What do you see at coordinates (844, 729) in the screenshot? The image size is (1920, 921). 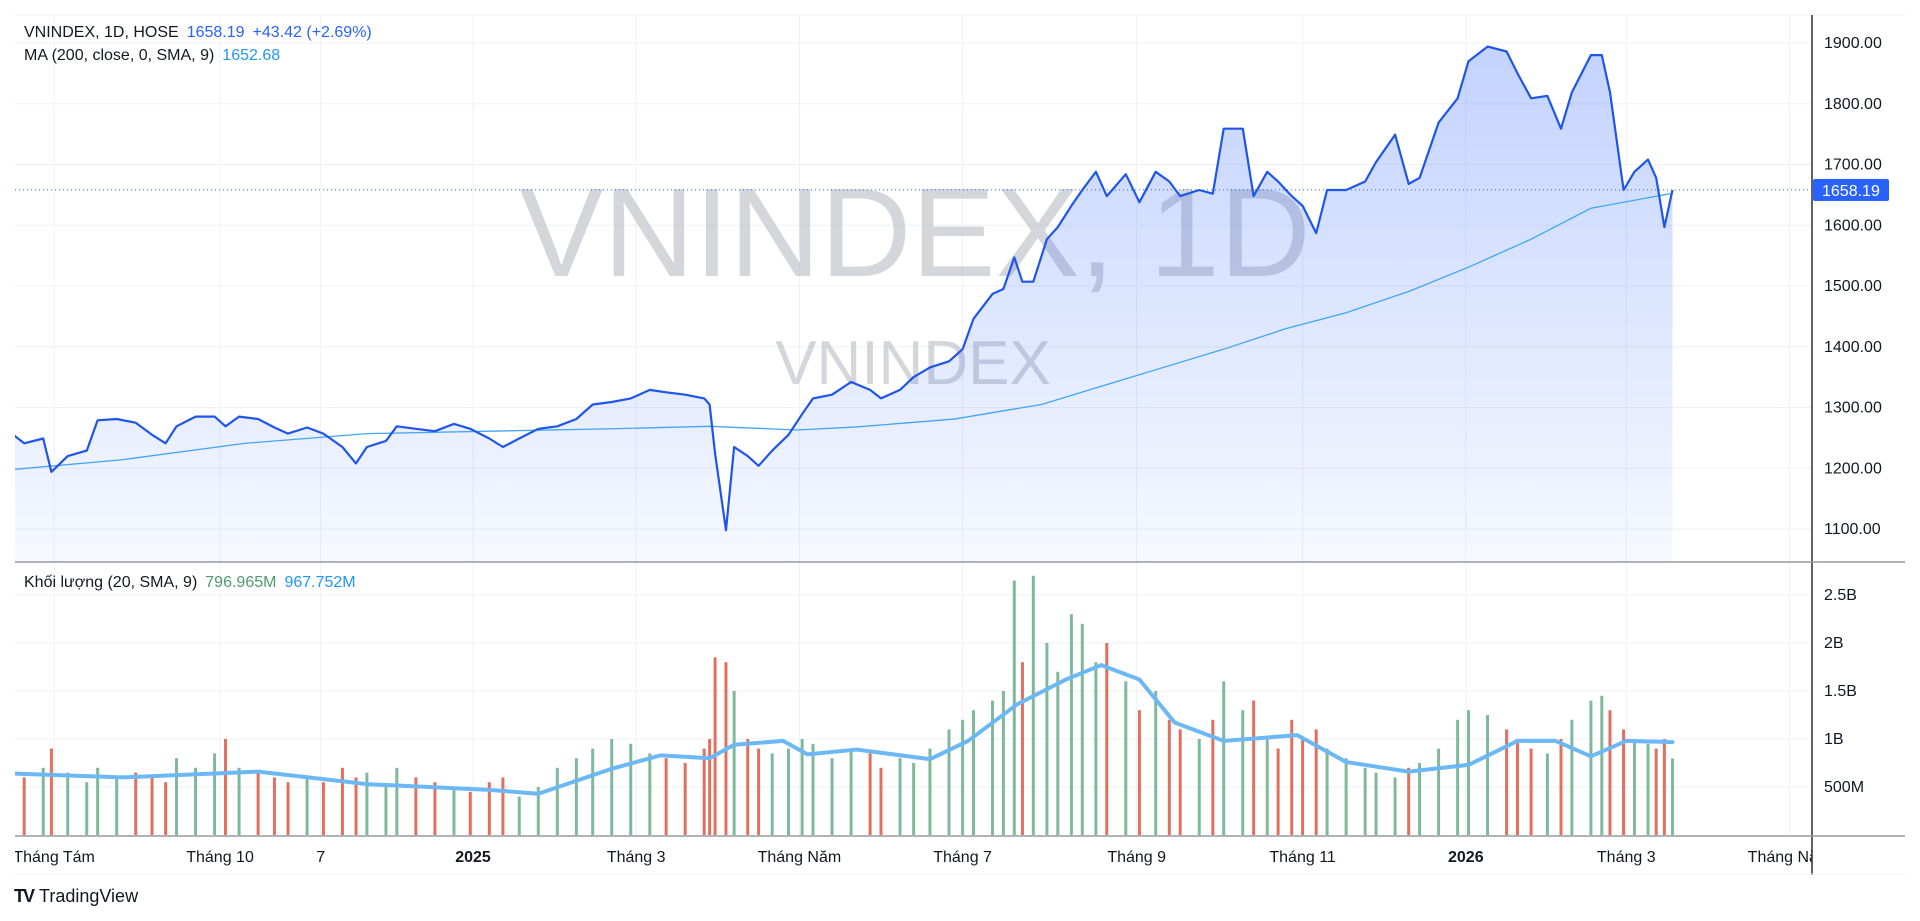 I see `volume-ma-line` at bounding box center [844, 729].